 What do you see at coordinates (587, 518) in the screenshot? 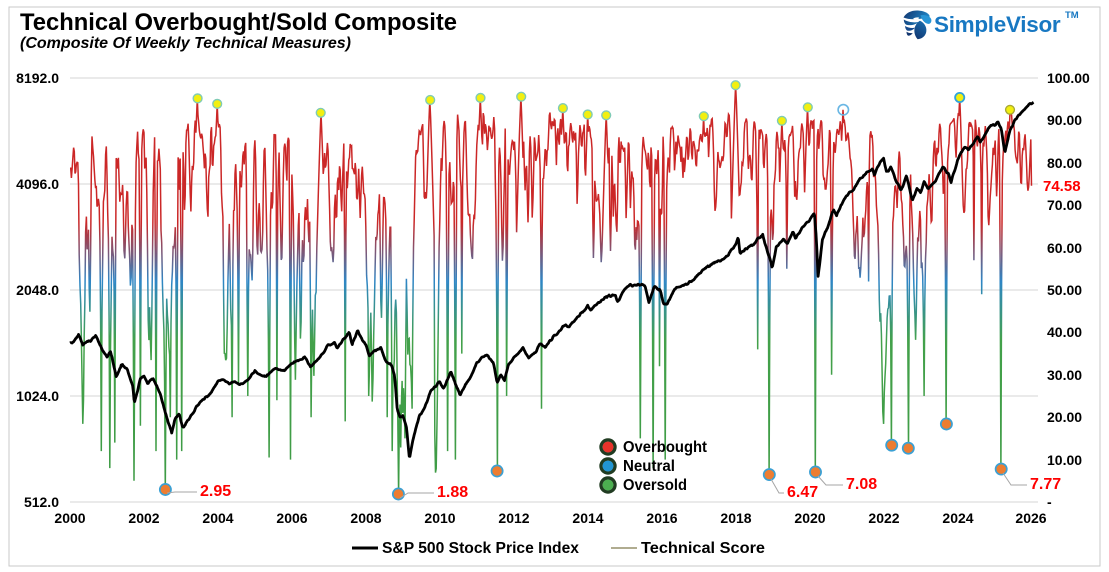
I see `svg-text: 2014` at bounding box center [587, 518].